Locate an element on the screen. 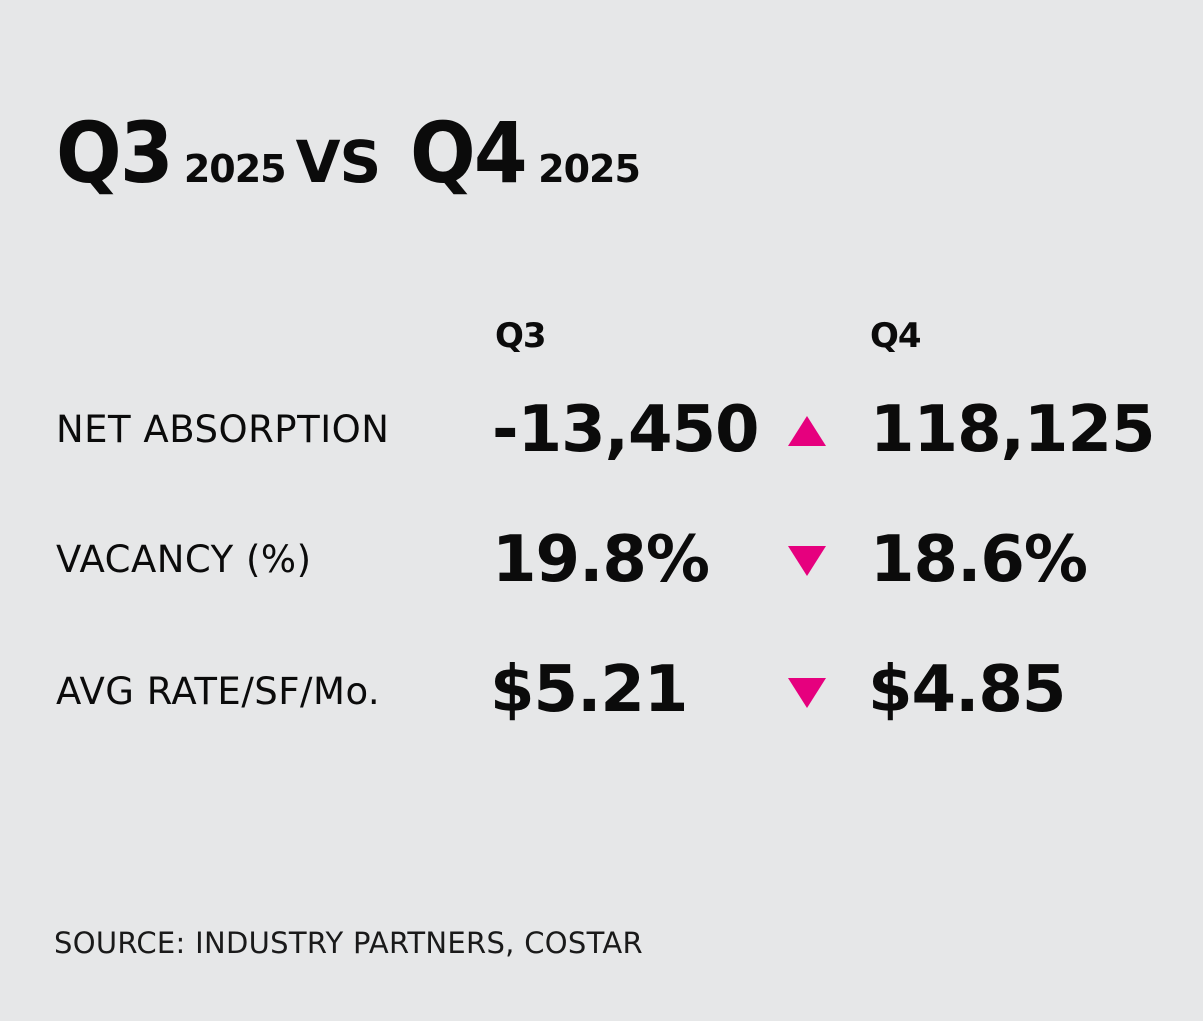 The image size is (1203, 1021). row-label-avg-rate: AVG RATE/SF/Mo. is located at coordinates (218, 691).